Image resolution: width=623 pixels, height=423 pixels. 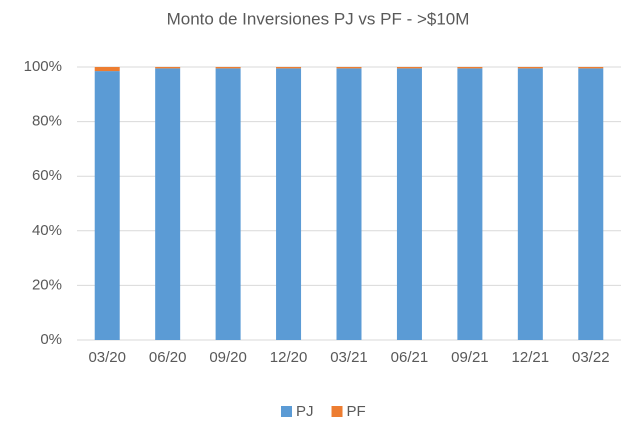 What do you see at coordinates (470, 357) in the screenshot?
I see `x-tick-label: 09/21` at bounding box center [470, 357].